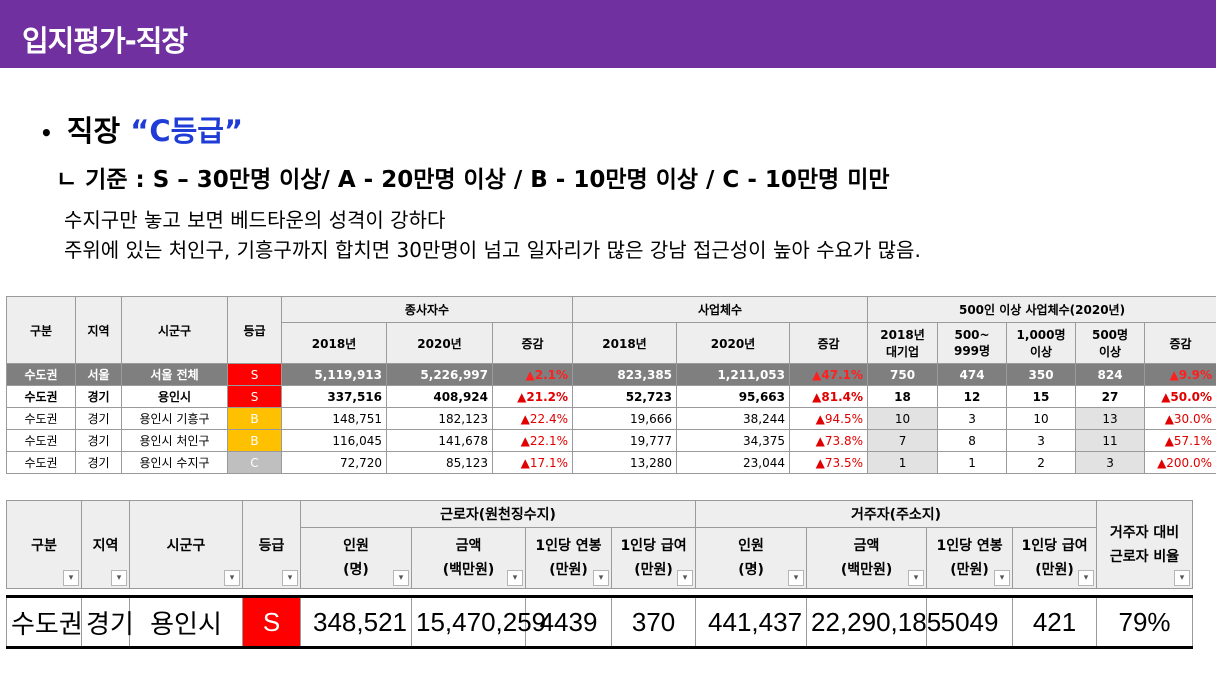 The image size is (1216, 684). What do you see at coordinates (829, 374) in the screenshot?
I see `cell-biz-change: ▲47.1%` at bounding box center [829, 374].